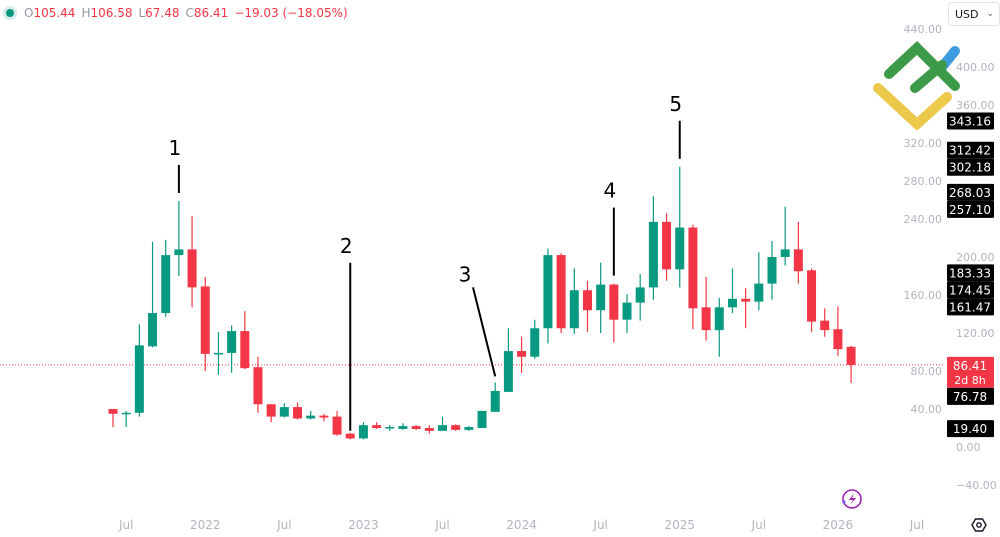 Image resolution: width=1000 pixels, height=537 pixels. Describe the element at coordinates (970, 168) in the screenshot. I see `price-label-value: 302.18` at that location.